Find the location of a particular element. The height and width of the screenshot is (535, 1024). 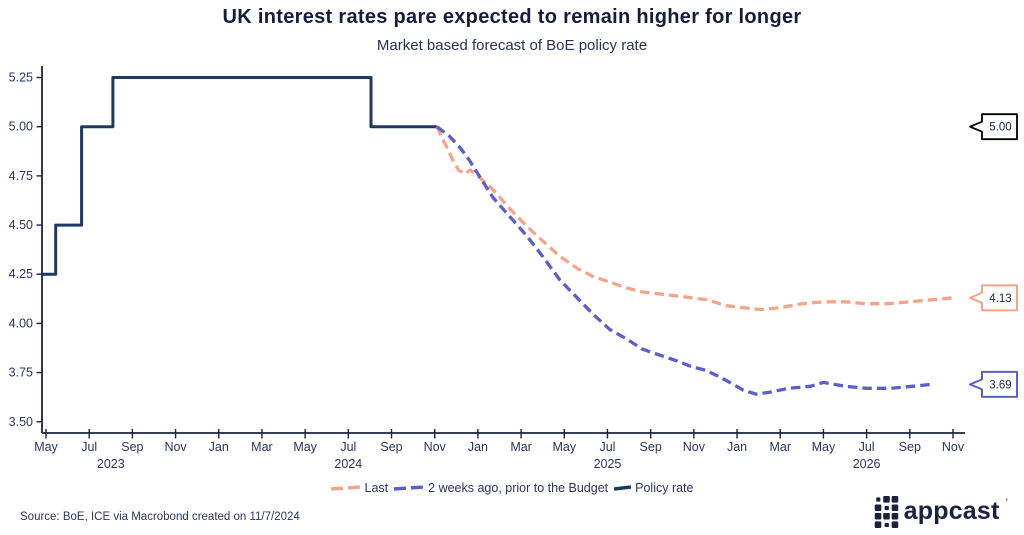

series-line-policy-rate is located at coordinates (239, 176).